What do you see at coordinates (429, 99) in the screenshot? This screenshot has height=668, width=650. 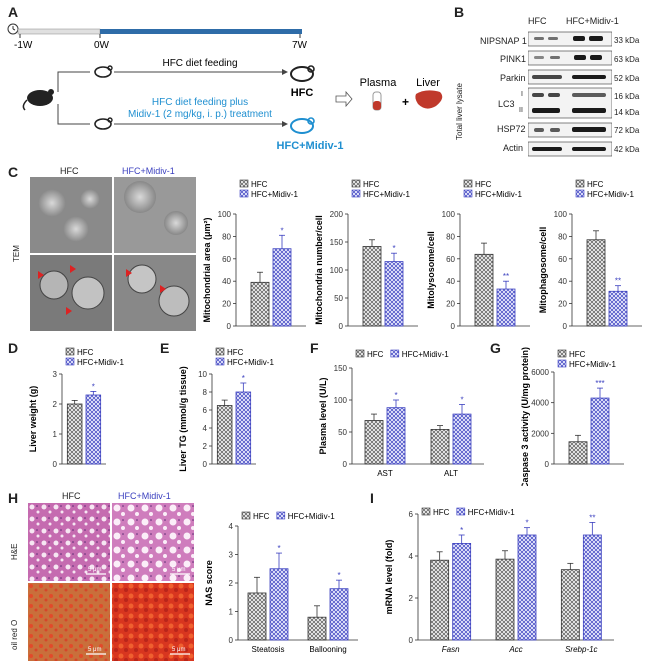 I see `liver-icon` at bounding box center [429, 99].